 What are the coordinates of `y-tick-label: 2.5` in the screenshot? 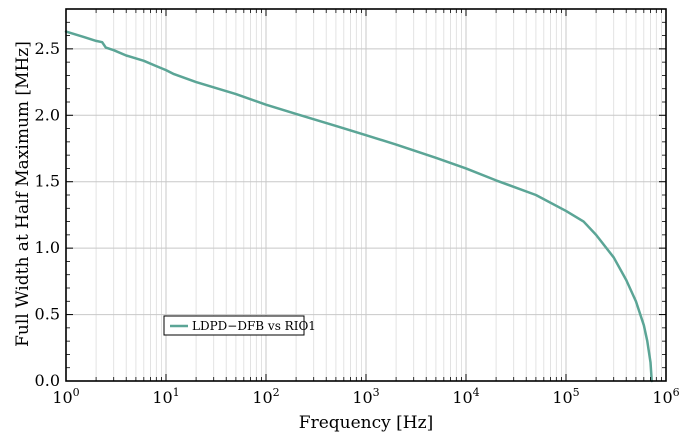 It's located at (47, 48).